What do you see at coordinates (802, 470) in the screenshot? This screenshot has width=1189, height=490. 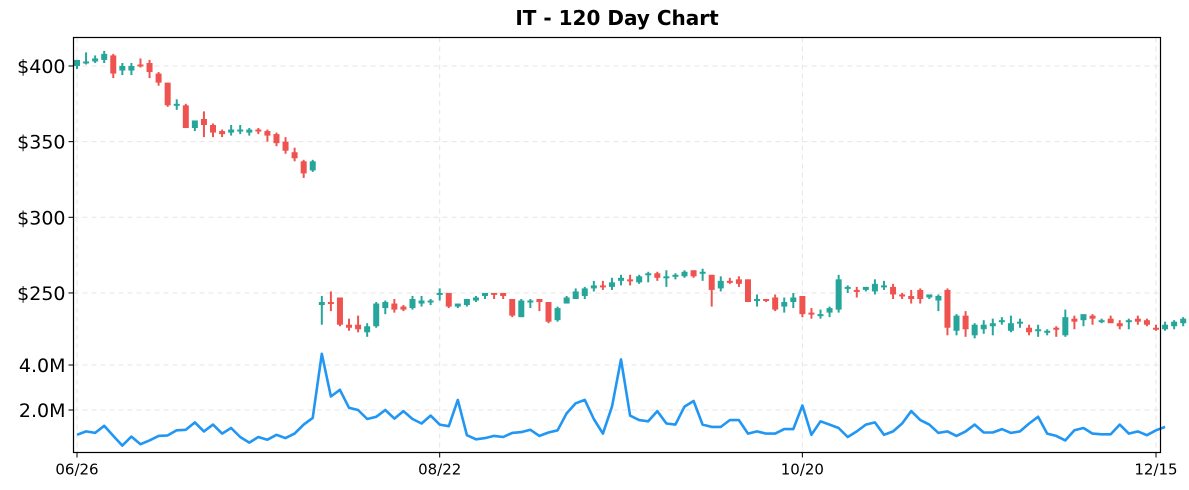 I see `date-tick-label: 10/20` at bounding box center [802, 470].